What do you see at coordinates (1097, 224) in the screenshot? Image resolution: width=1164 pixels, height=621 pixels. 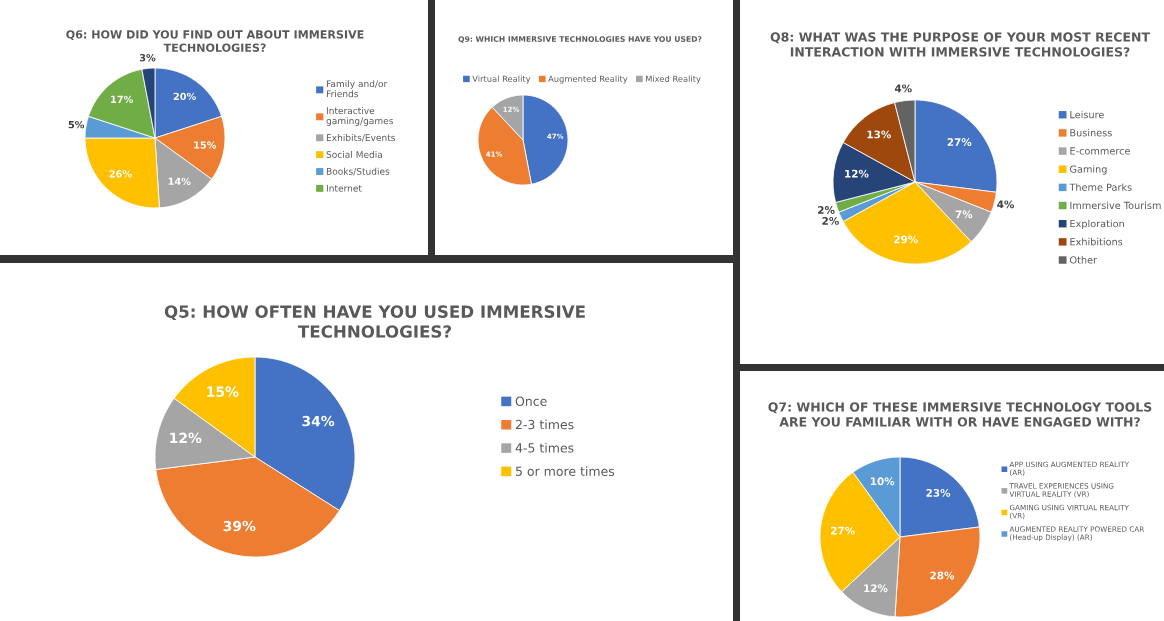 I see `legend-label: Exploration` at bounding box center [1097, 224].